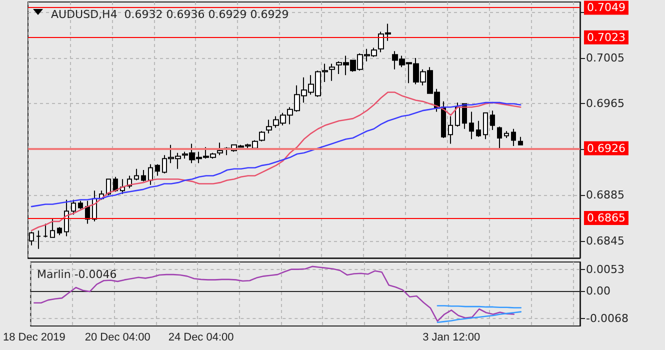 This screenshot has height=350, width=665. What do you see at coordinates (607, 319) in the screenshot?
I see `y-tick-label: -0.0068` at bounding box center [607, 319].